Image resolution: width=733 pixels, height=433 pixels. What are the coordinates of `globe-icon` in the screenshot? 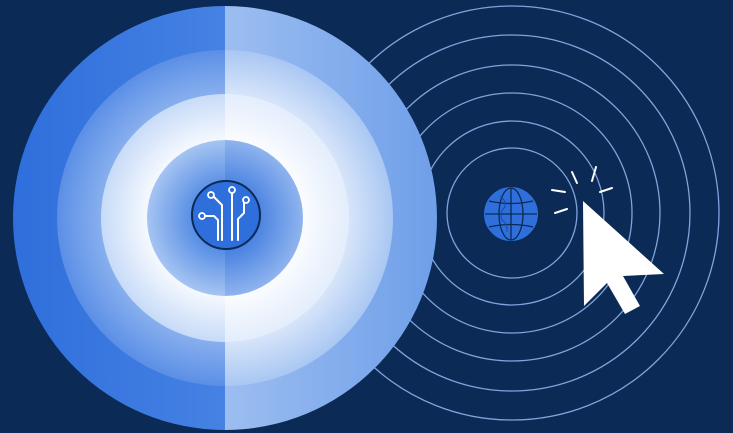 It's located at (511, 214).